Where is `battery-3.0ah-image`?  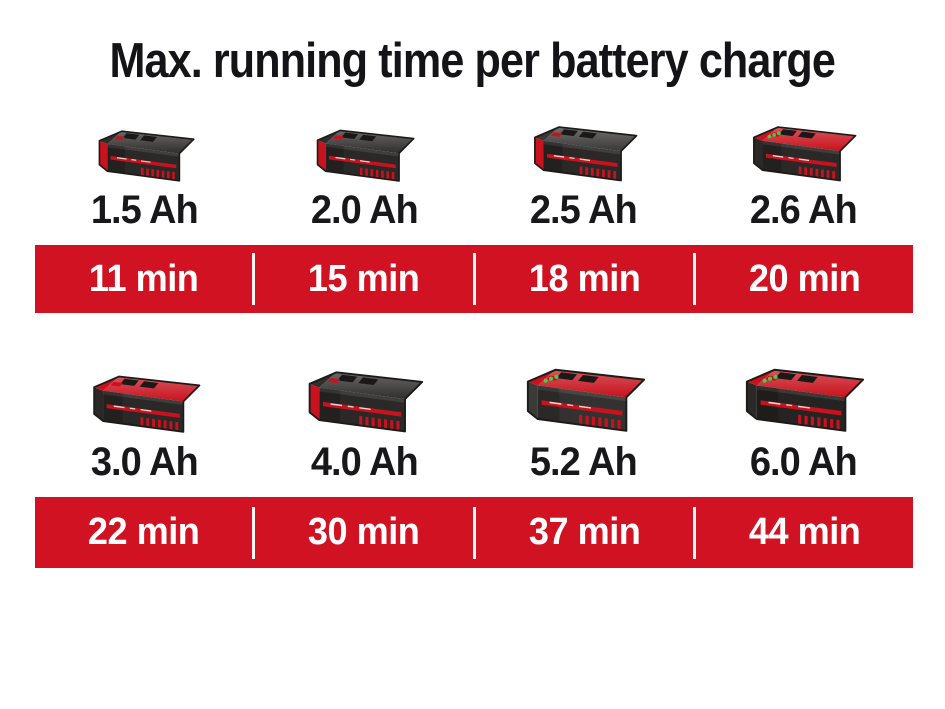
battery-3.0ah-image is located at coordinates (146, 404).